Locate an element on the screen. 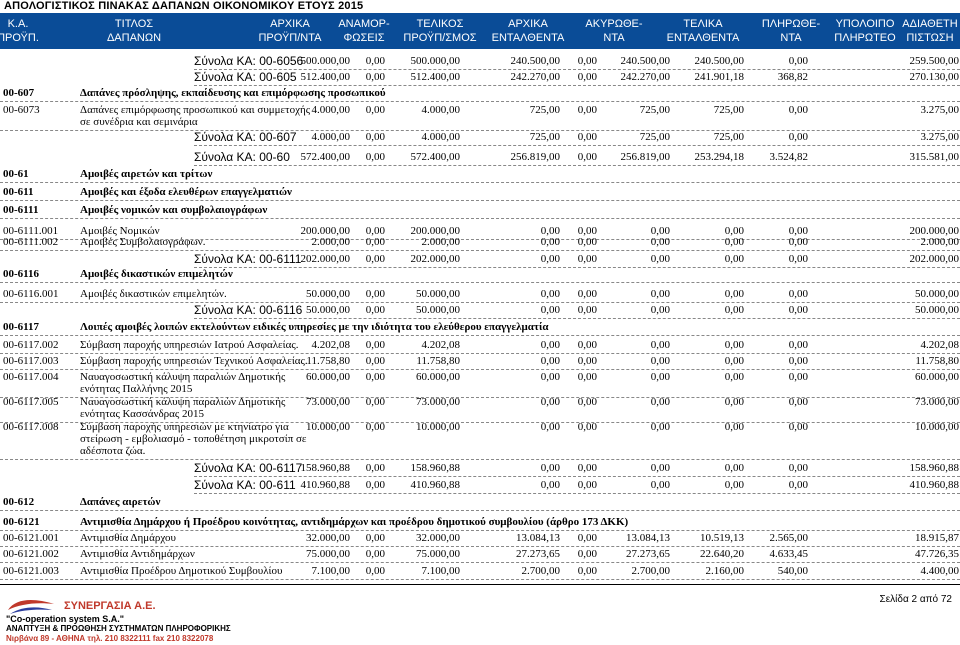  amount-cell: 4.633,45 is located at coordinates (789, 554).